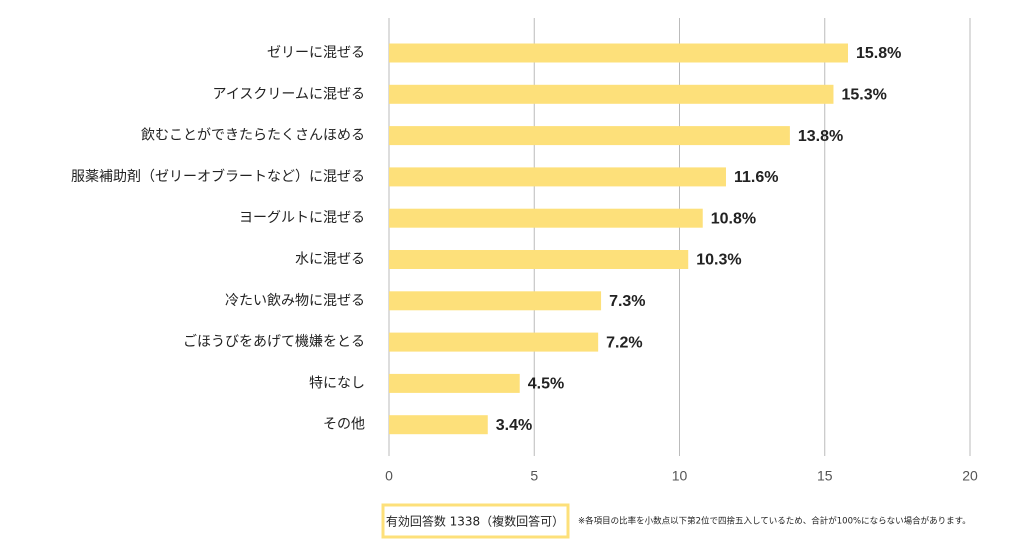 This screenshot has height=548, width=1024. I want to click on y-tick-label: アイスクリームに混ぜる, so click(289, 94).